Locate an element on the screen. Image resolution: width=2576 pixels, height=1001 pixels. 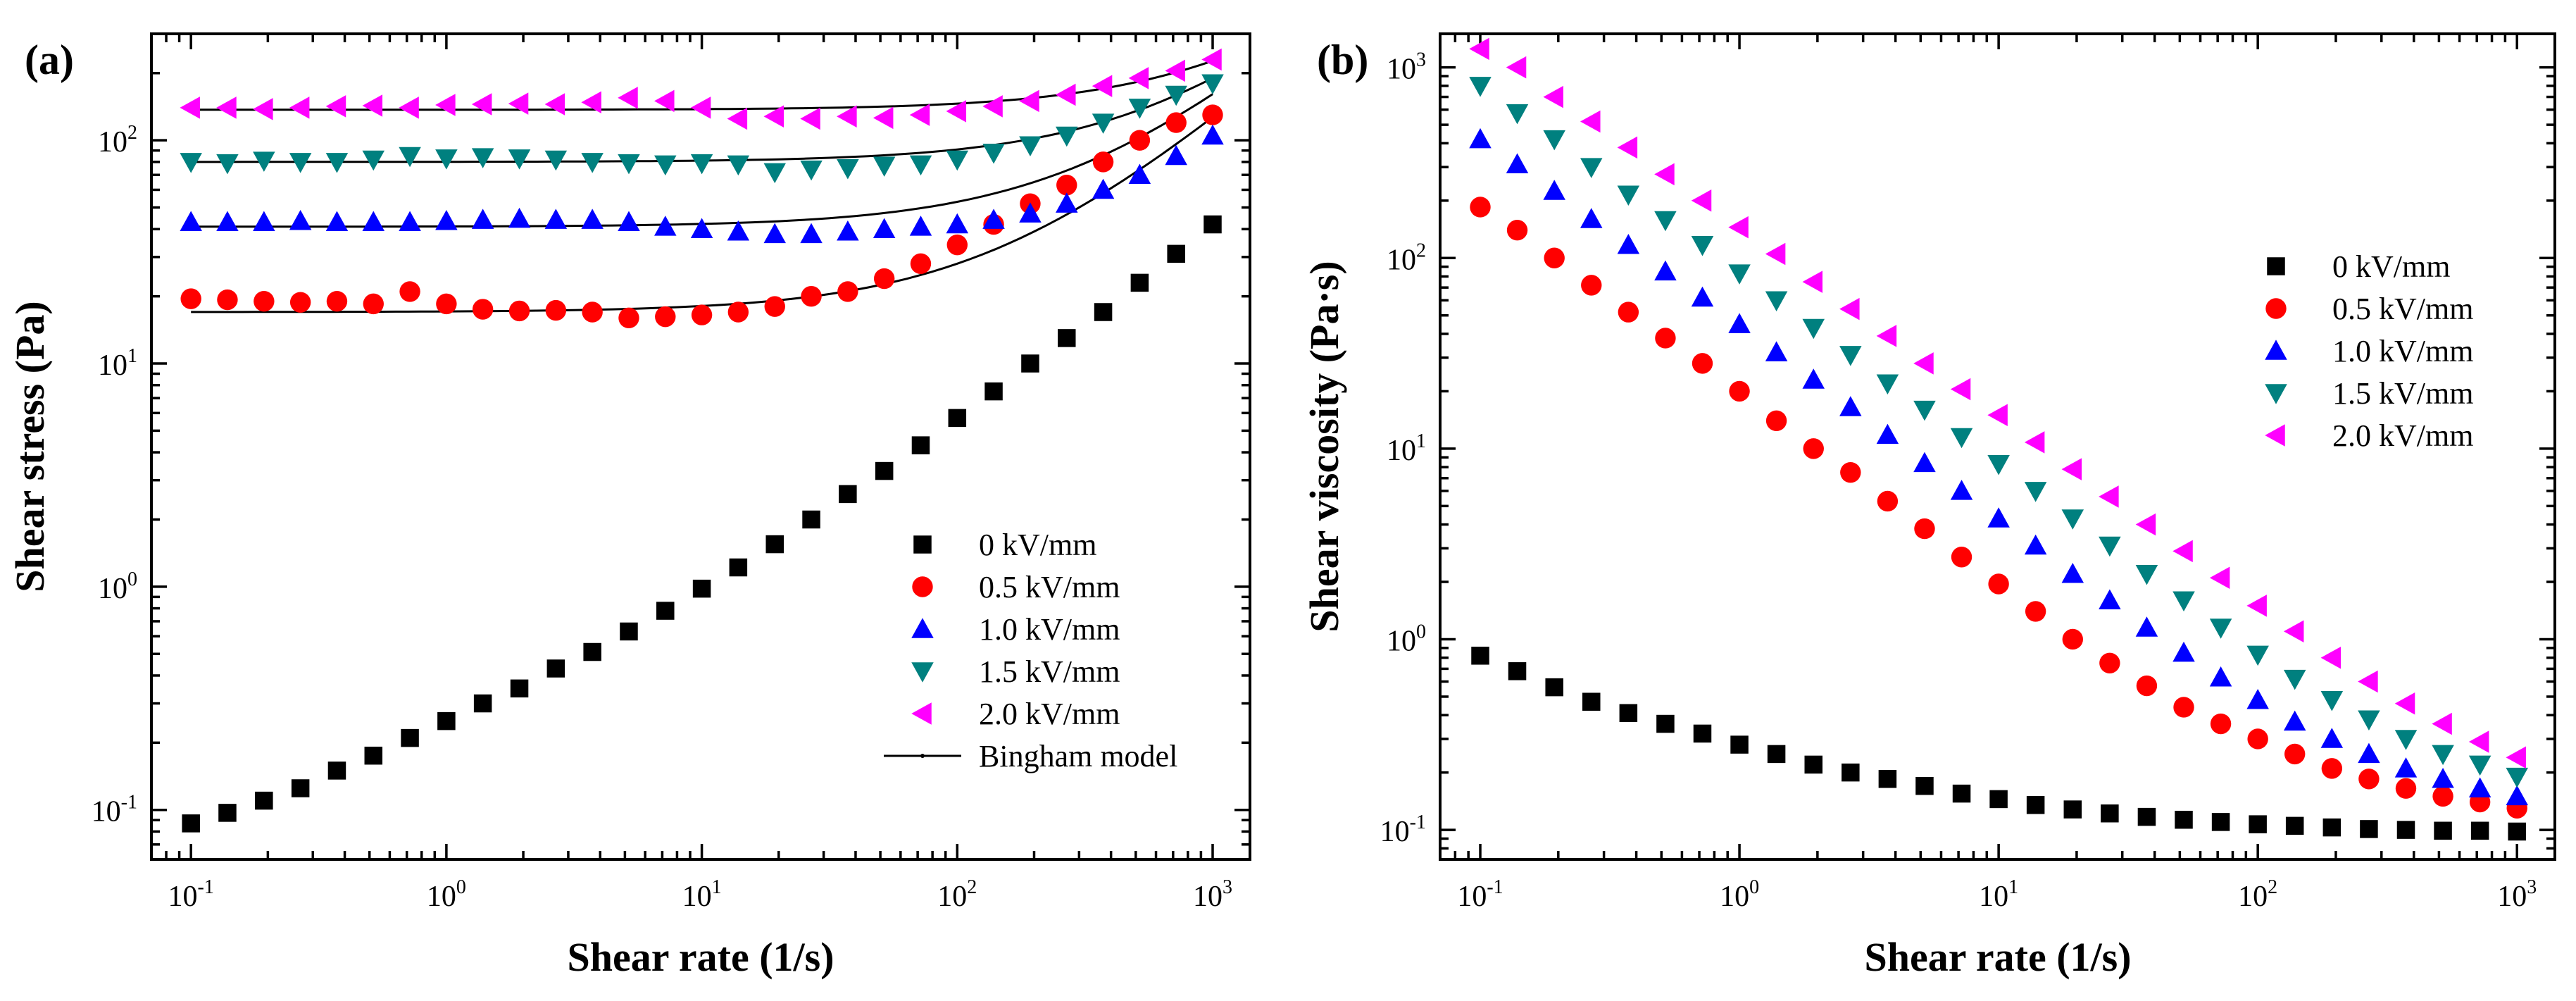
y-tick-label: 10⁰ is located at coordinates (1406, 639).